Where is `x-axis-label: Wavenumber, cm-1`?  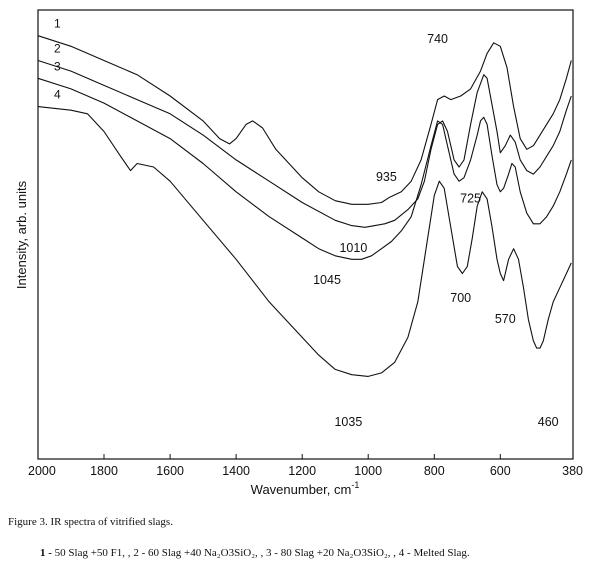
x-axis-label: Wavenumber, cm-1 is located at coordinates (305, 488).